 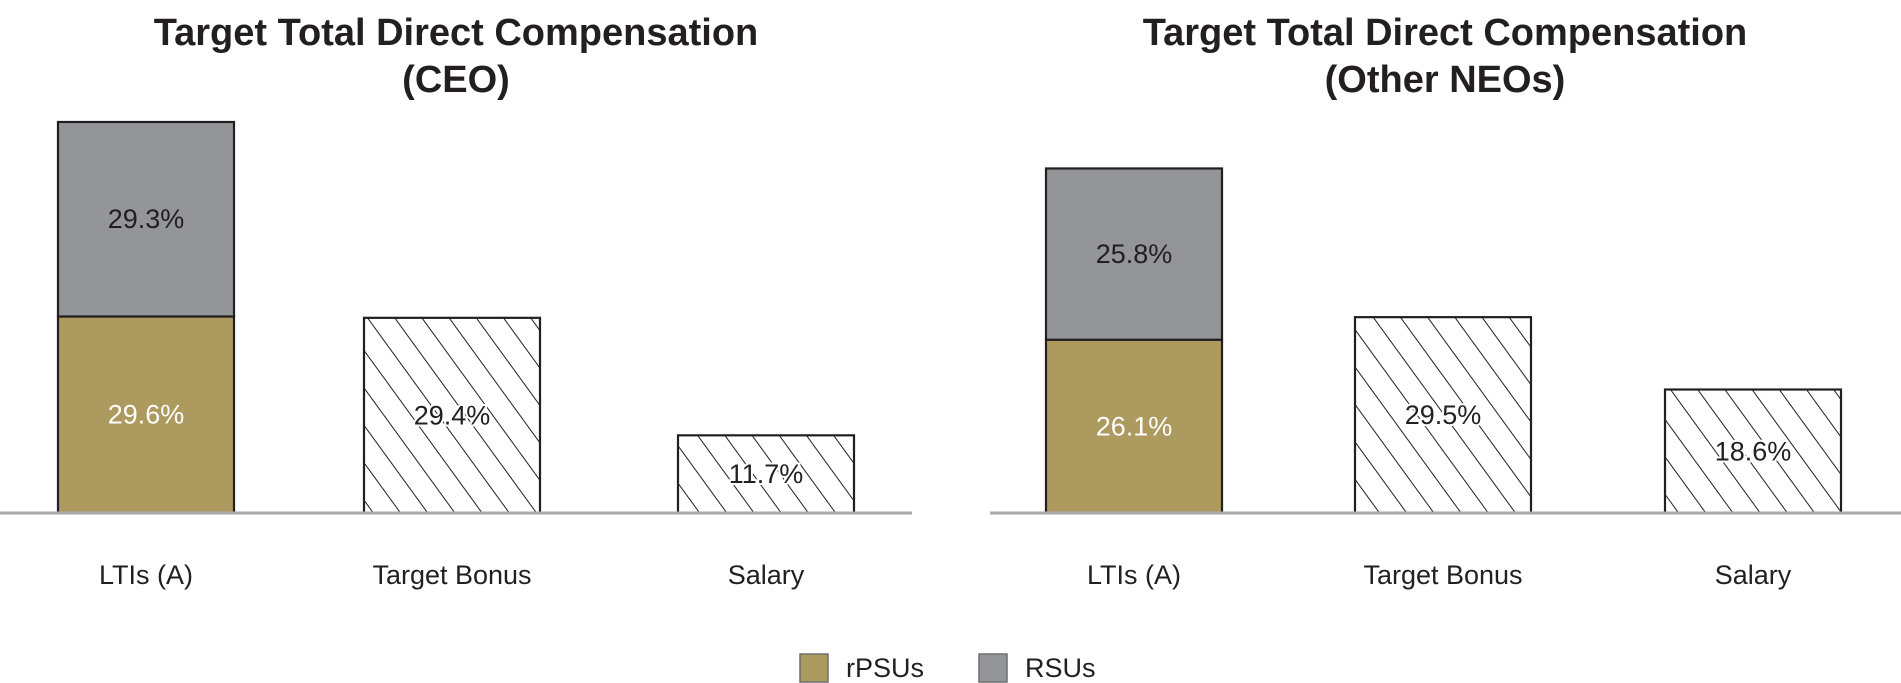 I want to click on legend: rPSUs RSUs, so click(x=947, y=668).